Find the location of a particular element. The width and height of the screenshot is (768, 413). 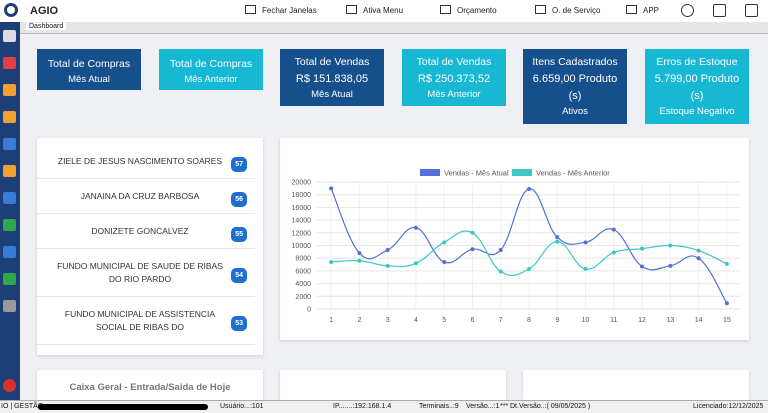

ranking-row: ZIELE DE JESUS NASCIMENTO SOARES 57 is located at coordinates (146, 161).